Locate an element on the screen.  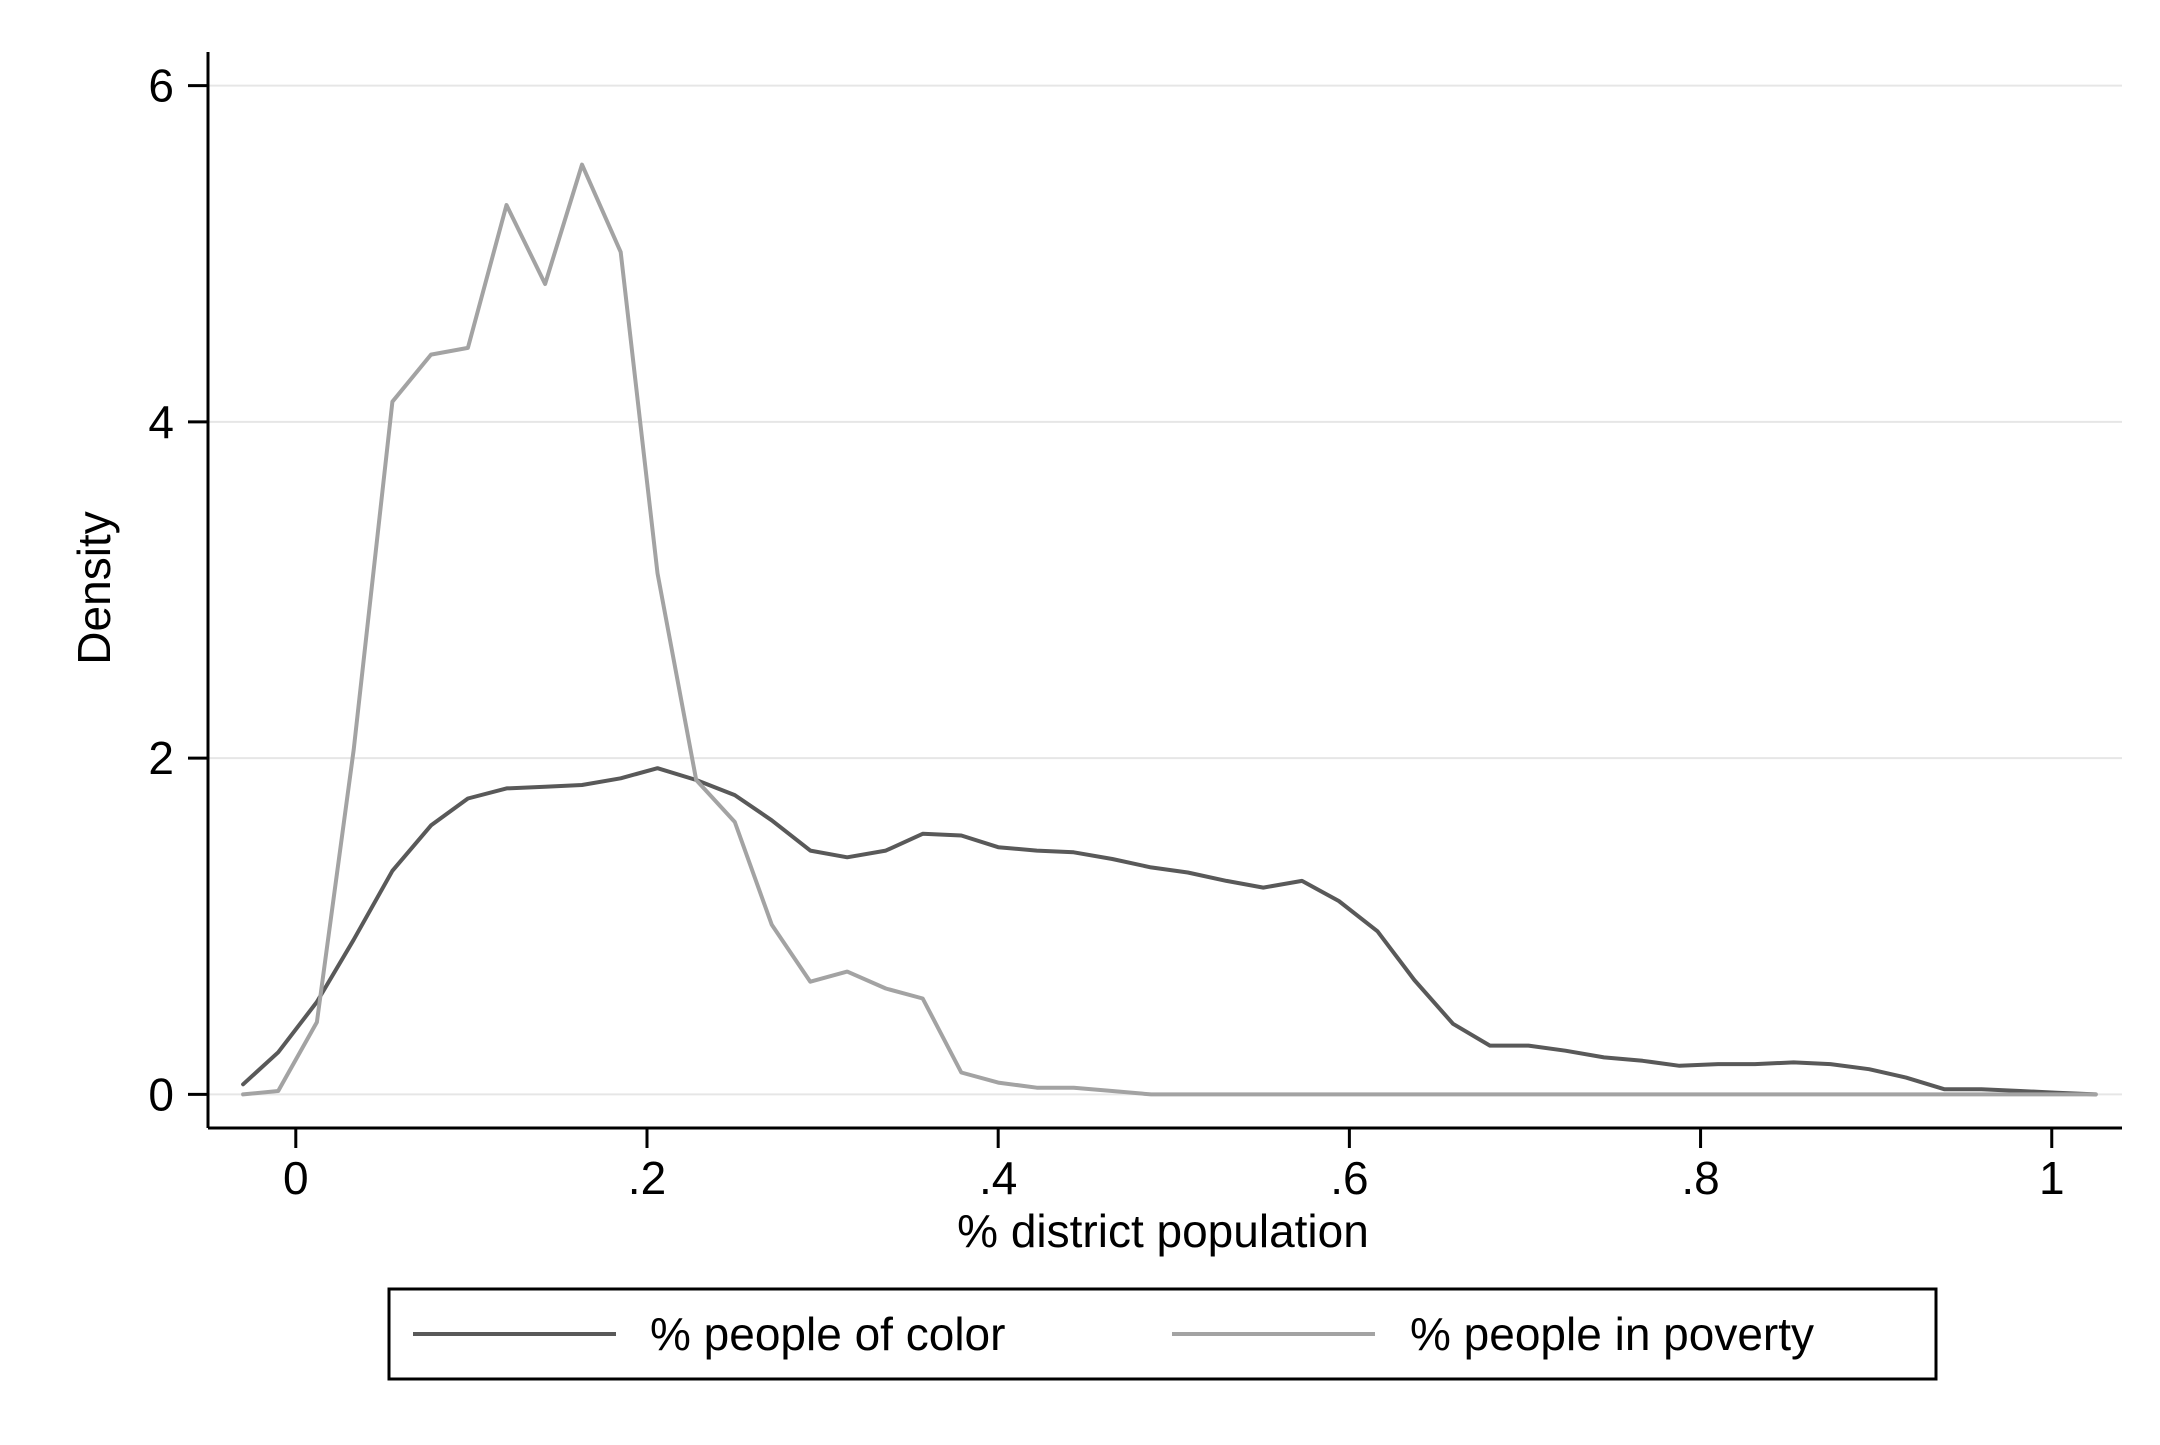
legend-label-people-of-color: % people of color is located at coordinates (827, 1334).